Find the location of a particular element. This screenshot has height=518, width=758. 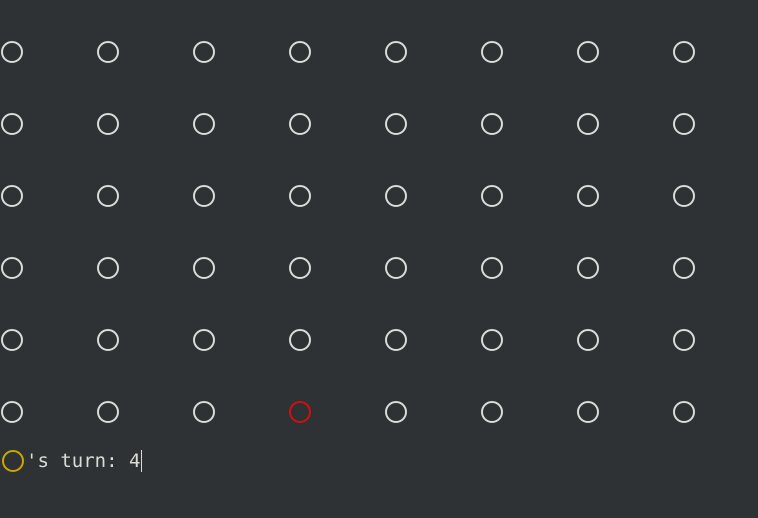

placed-disc-icon is located at coordinates (300, 412).